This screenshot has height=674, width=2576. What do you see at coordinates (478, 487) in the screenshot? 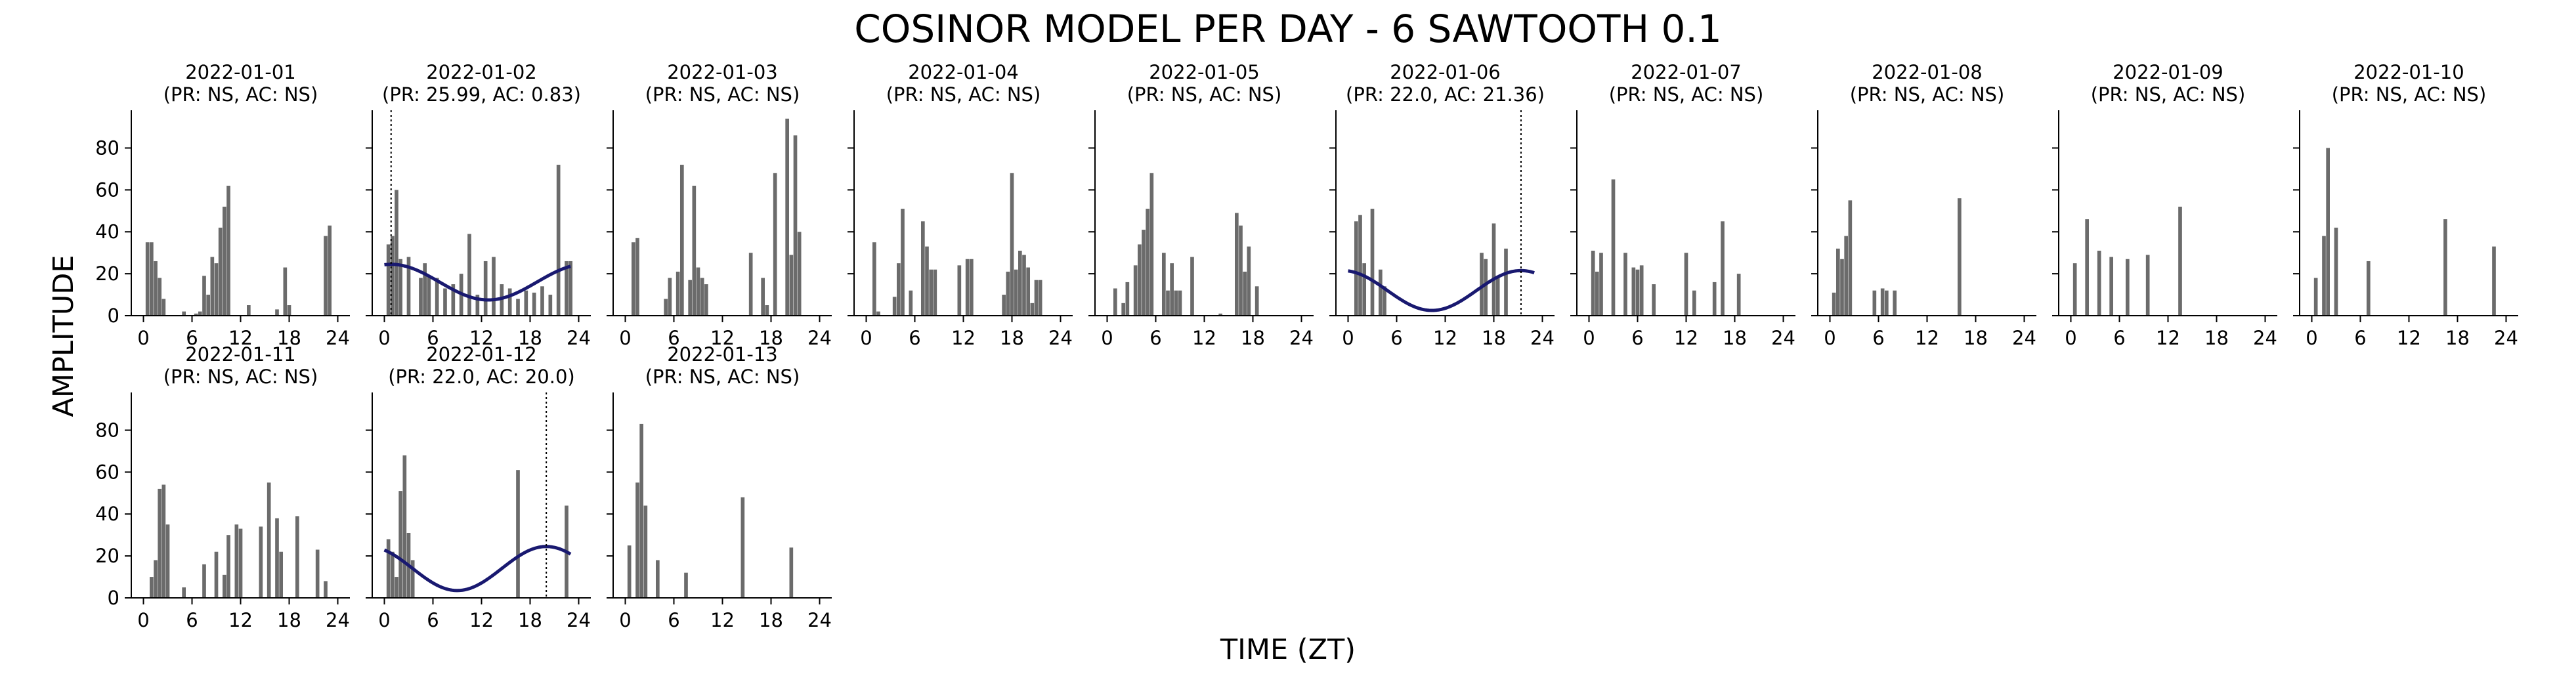
I see `subplot-2022-01-12: 2022-01-12(PR: 22.0, AC: 20.0) 0 6 12 18 24` at bounding box center [478, 487].